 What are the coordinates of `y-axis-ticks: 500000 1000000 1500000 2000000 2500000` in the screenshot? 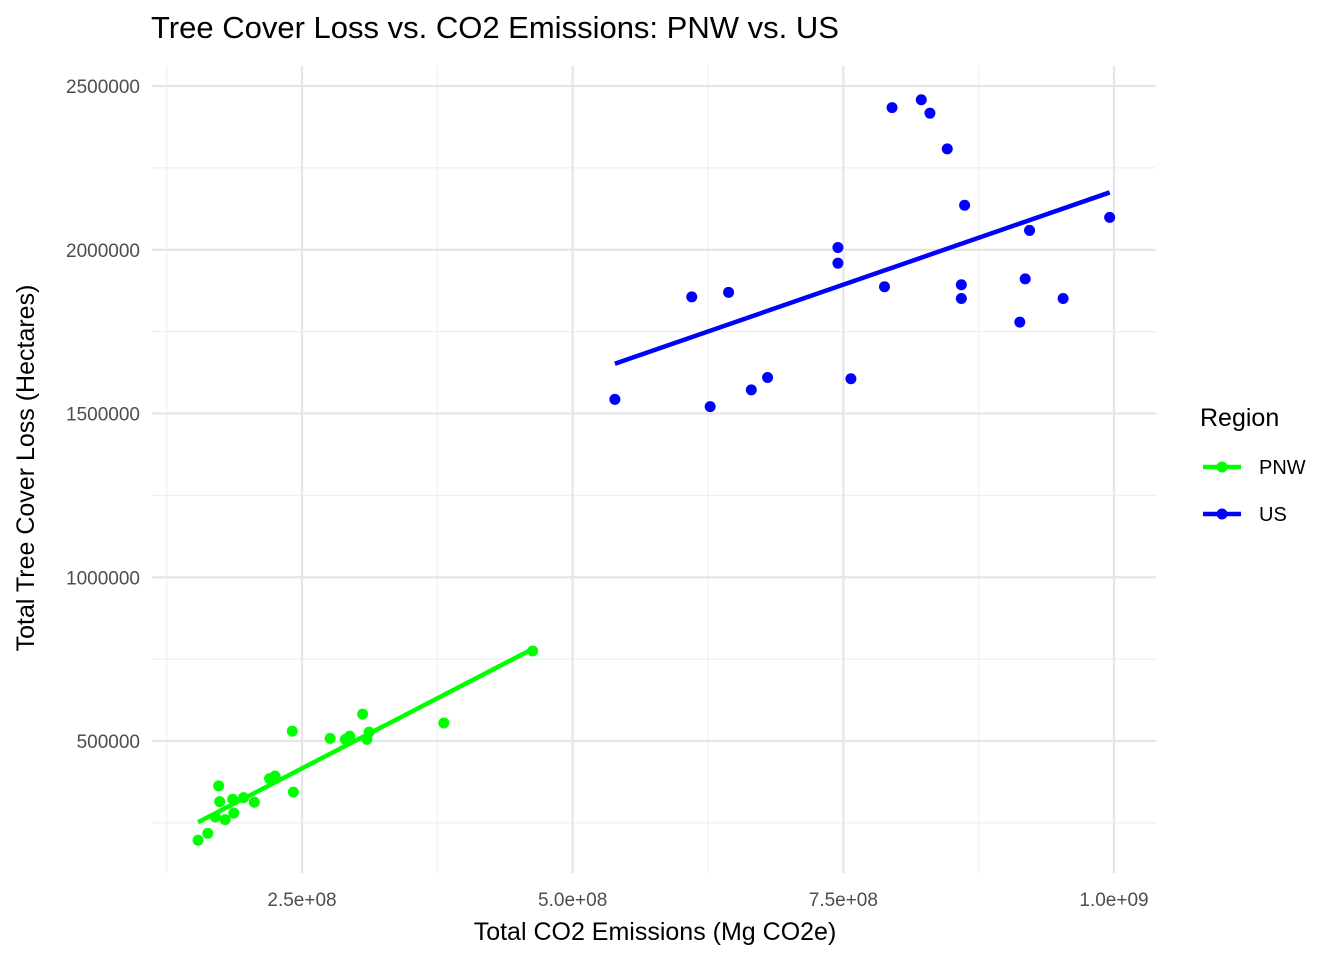 It's located at (103, 415).